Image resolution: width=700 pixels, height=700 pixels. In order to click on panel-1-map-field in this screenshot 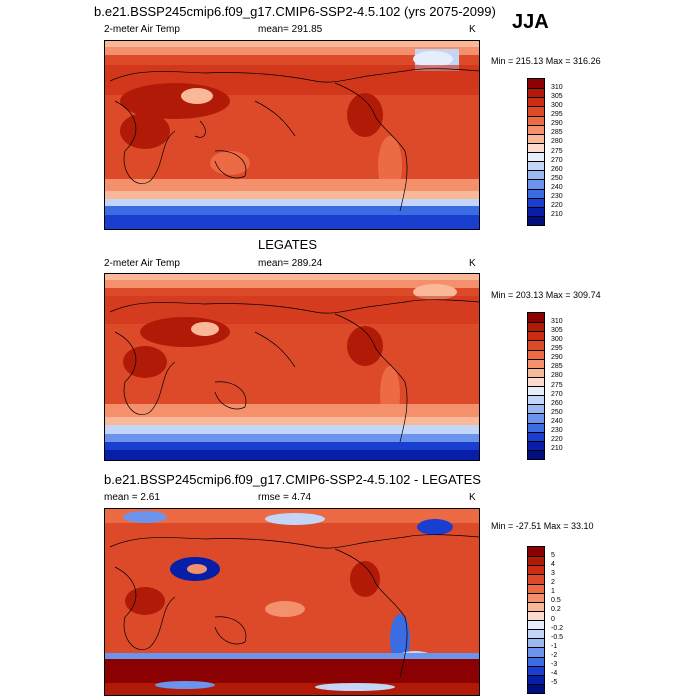, I will do `click(292, 135)`.